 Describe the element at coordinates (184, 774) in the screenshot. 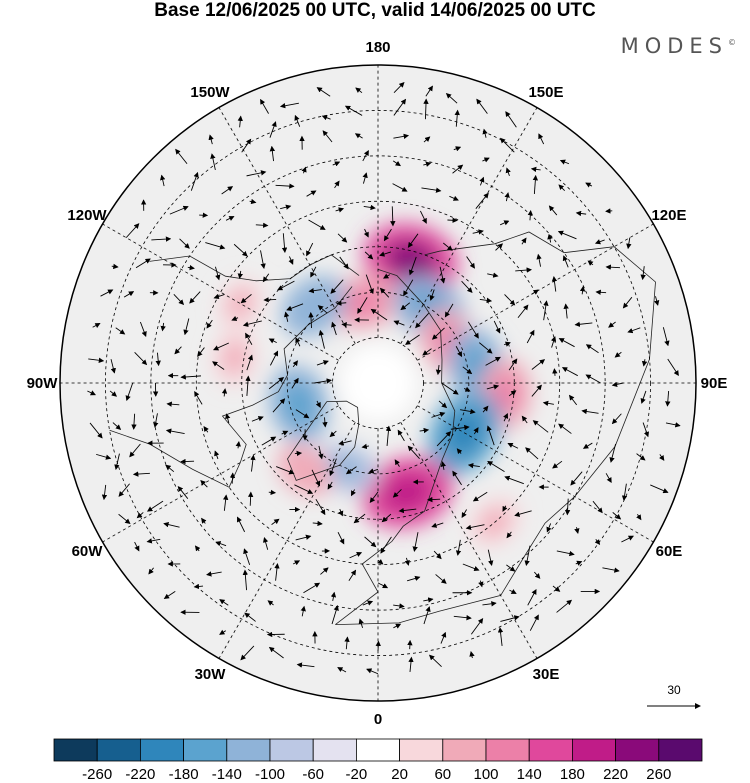

I see `colorbar-tick-label: -180` at that location.